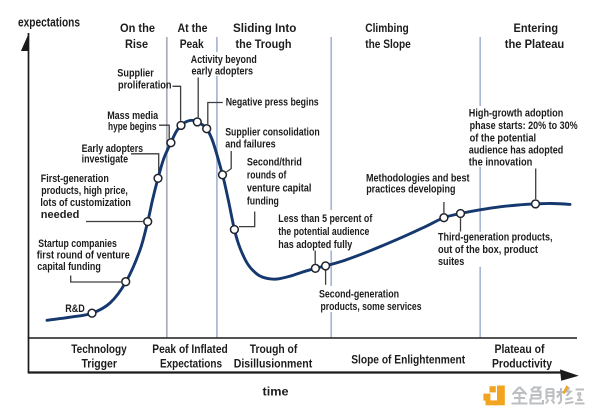 This screenshot has width=600, height=417. What do you see at coordinates (75, 309) in the screenshot?
I see `svg-text: R&D` at bounding box center [75, 309].